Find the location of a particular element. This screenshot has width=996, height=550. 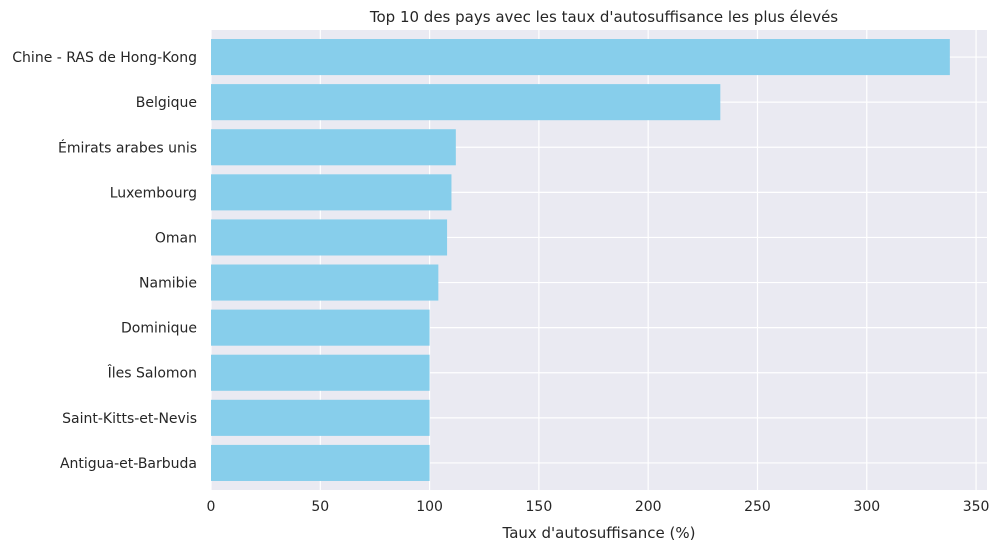

x-tick-label: 50 is located at coordinates (320, 507).